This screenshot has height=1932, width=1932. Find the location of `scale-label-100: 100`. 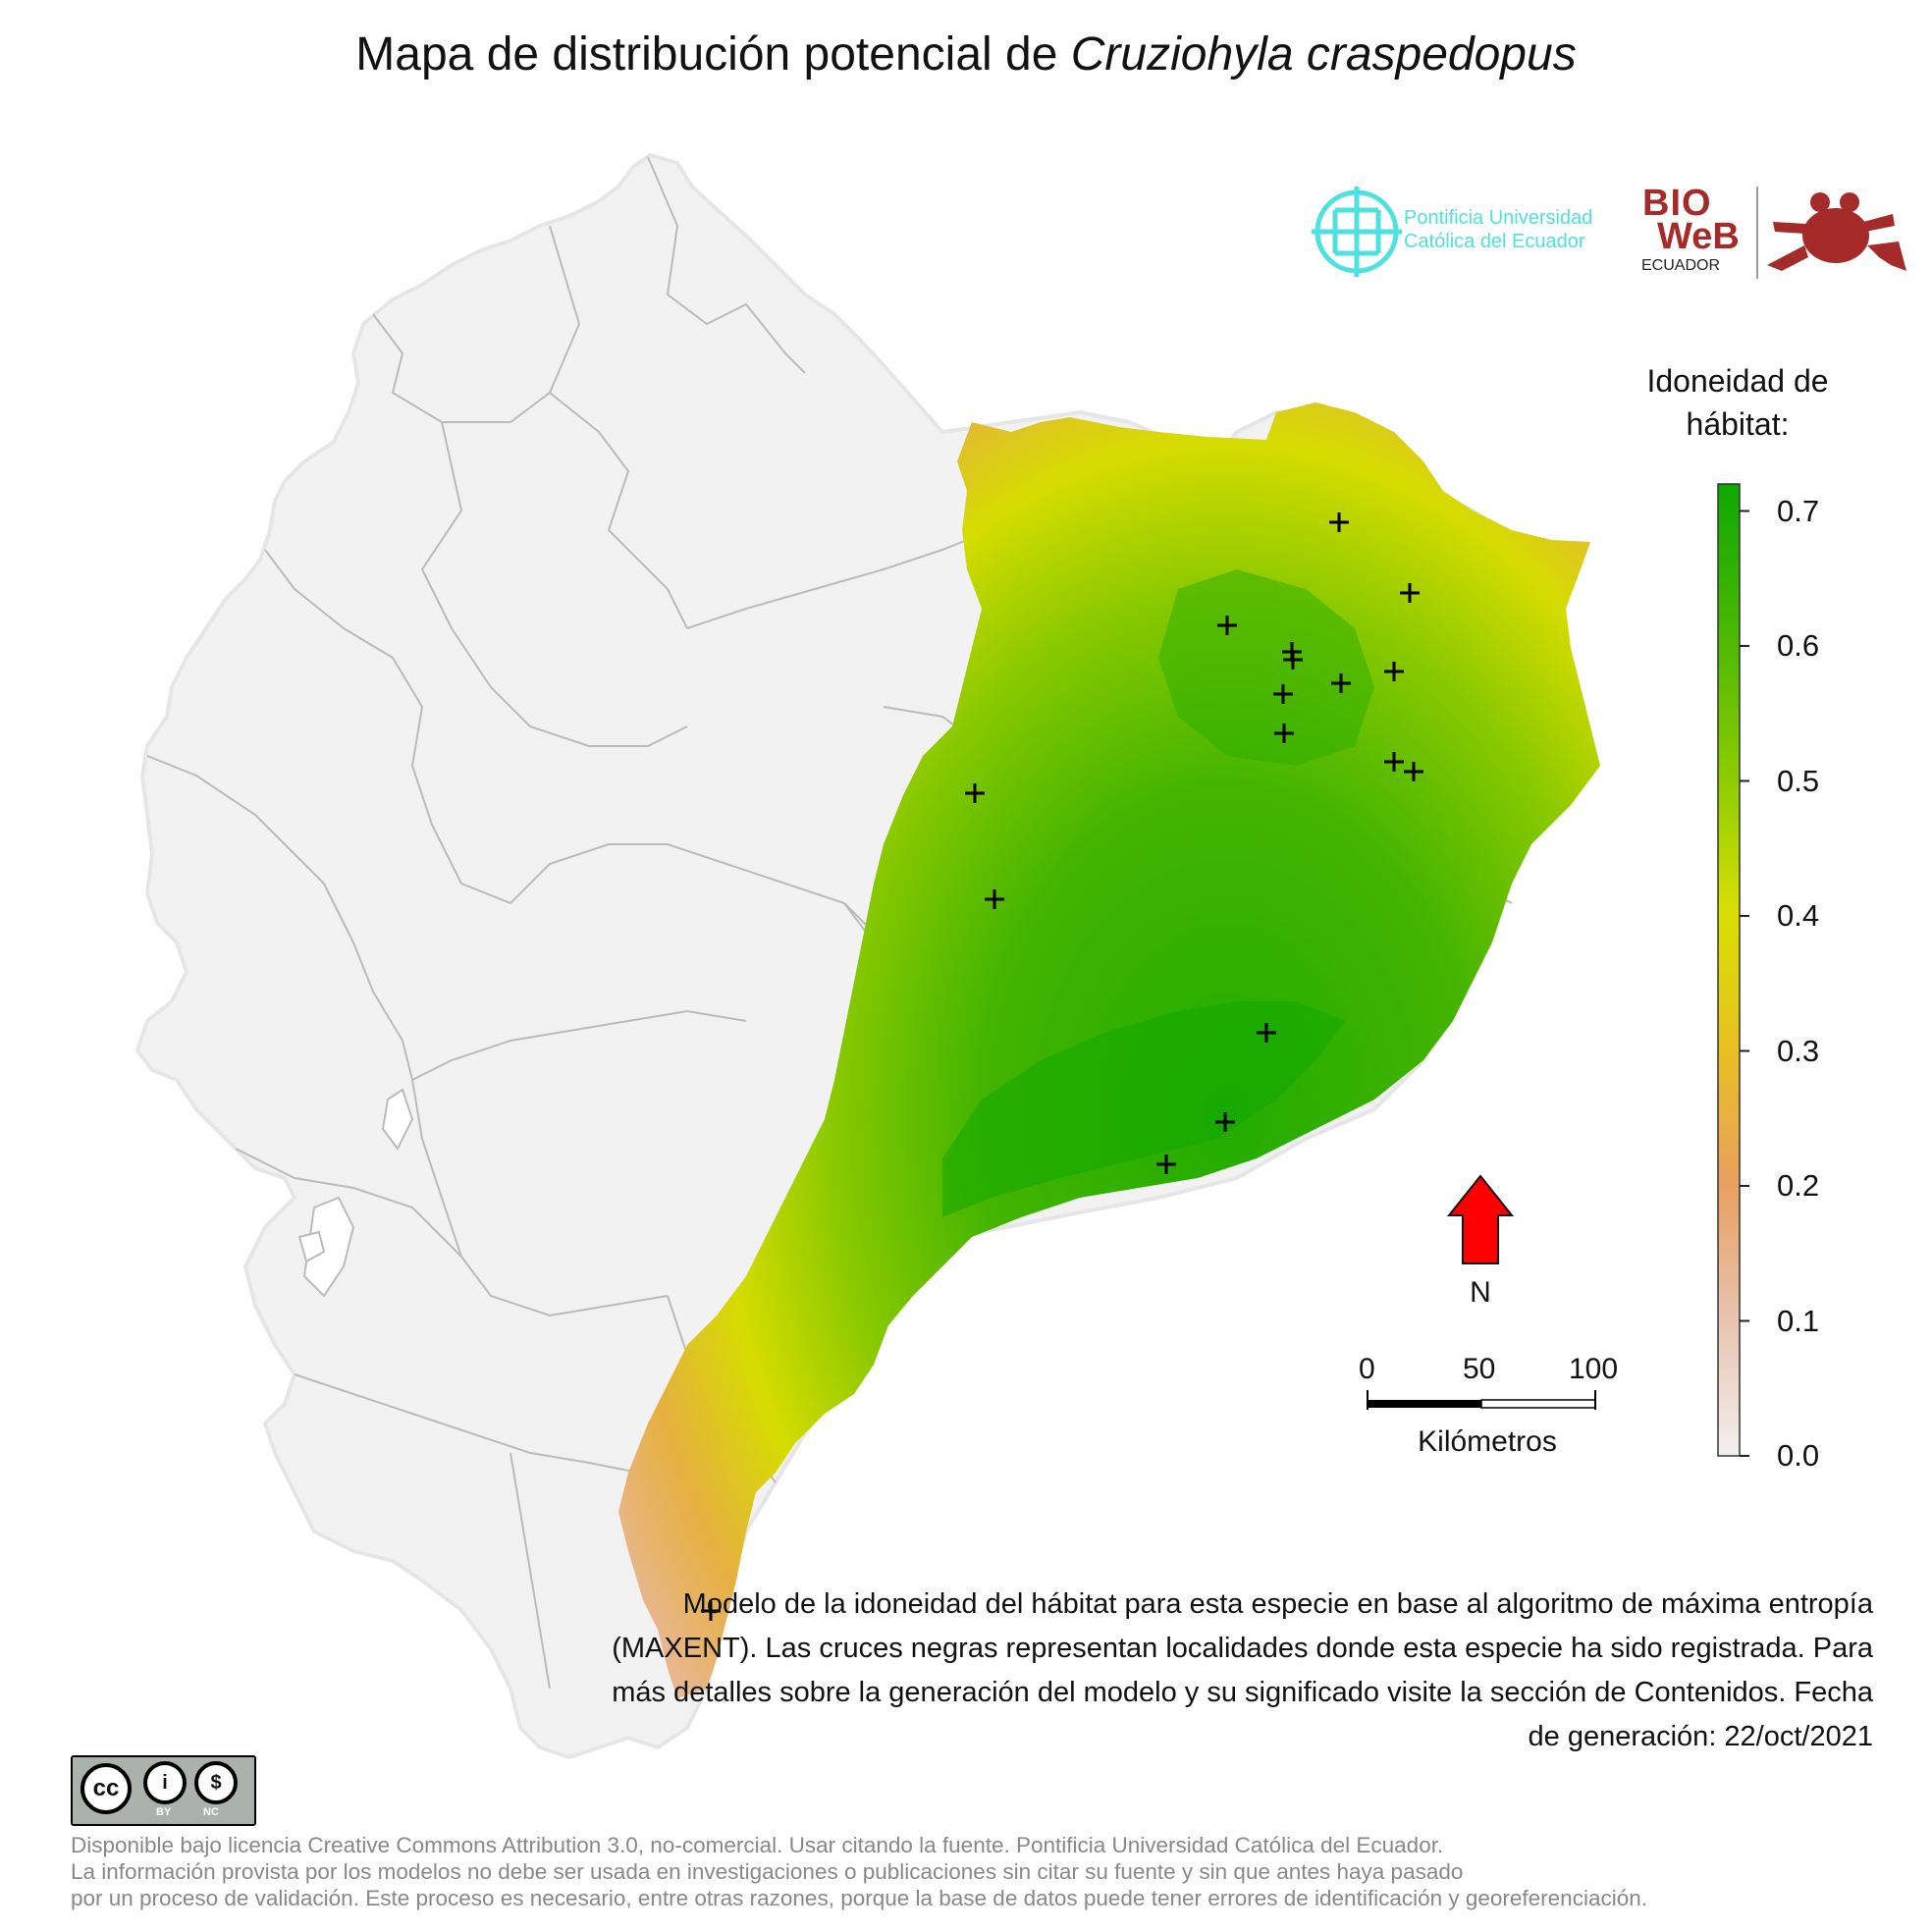

scale-label-100: 100 is located at coordinates (1594, 1369).